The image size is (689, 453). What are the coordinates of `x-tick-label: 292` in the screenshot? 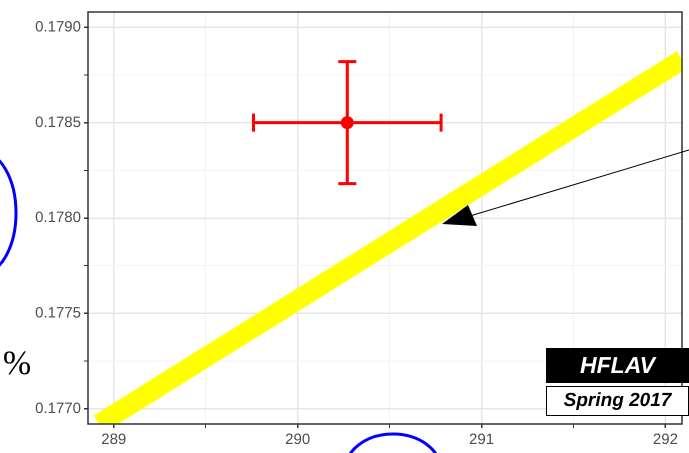 It's located at (665, 439).